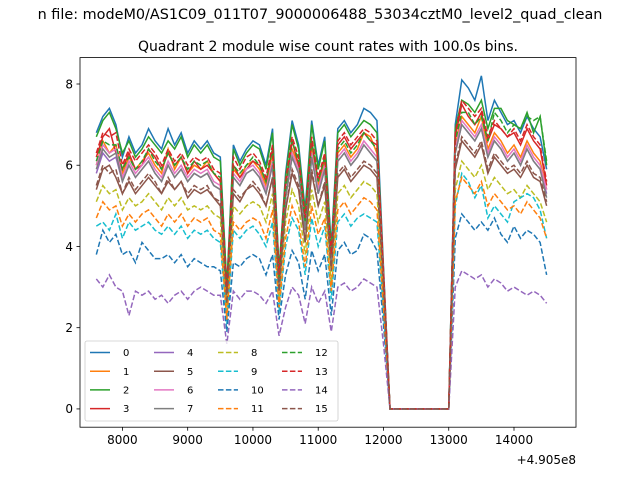 Image resolution: width=640 pixels, height=480 pixels. I want to click on legend-label-13: 13, so click(321, 372).